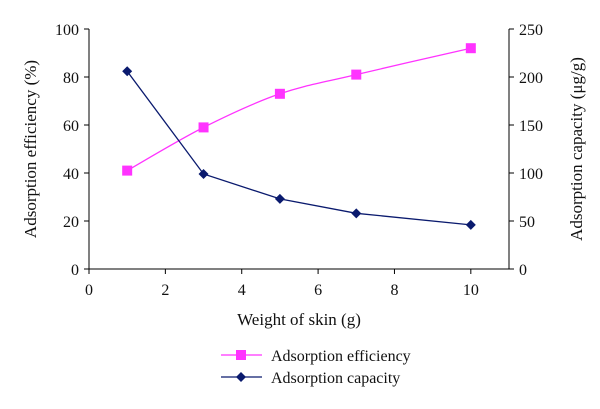 The height and width of the screenshot is (409, 600). Describe the element at coordinates (523, 270) in the screenshot. I see `right-y-tick-label: 0` at that location.